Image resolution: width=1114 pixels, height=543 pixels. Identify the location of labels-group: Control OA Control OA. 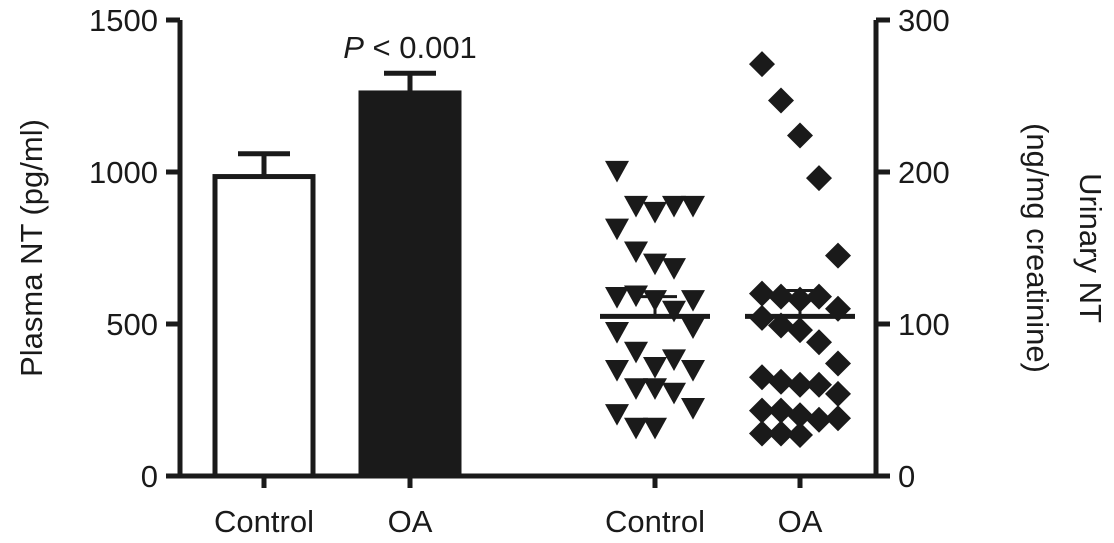
(518, 521).